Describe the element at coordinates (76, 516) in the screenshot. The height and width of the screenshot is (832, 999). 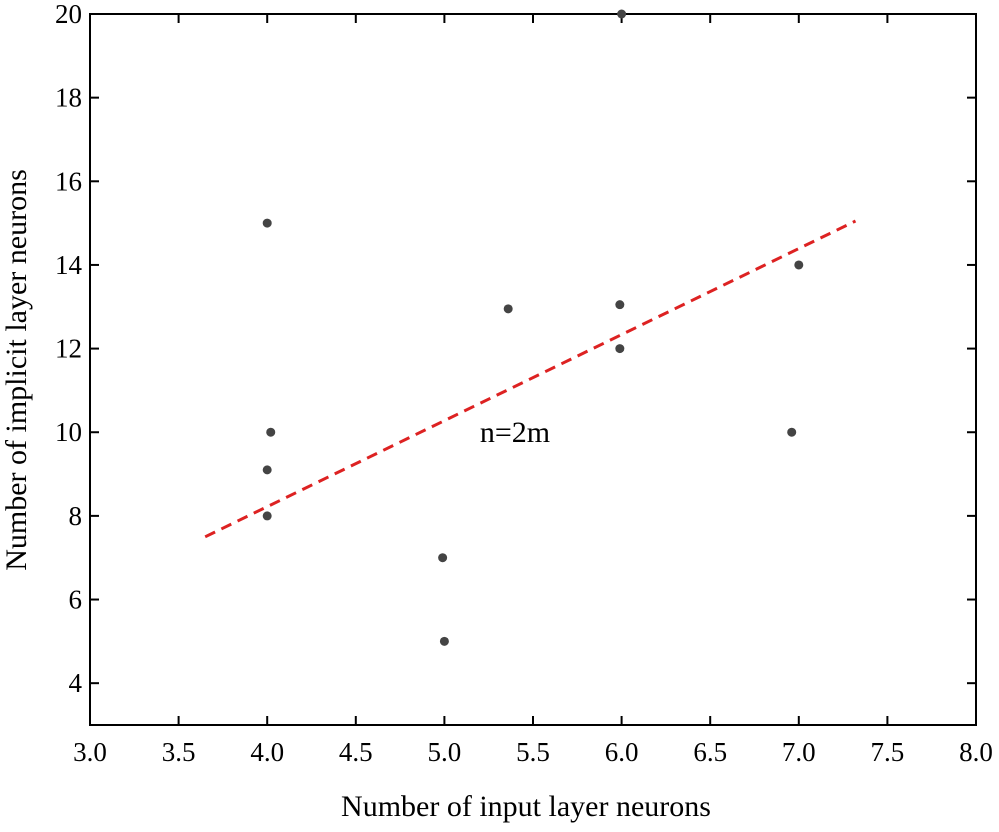
I see `y-tick-label: 8` at that location.